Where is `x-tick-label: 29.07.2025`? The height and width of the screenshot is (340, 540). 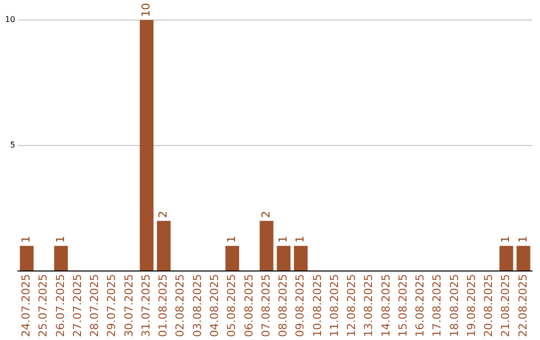 x-tick-label: 29.07.2025 is located at coordinates (111, 306).